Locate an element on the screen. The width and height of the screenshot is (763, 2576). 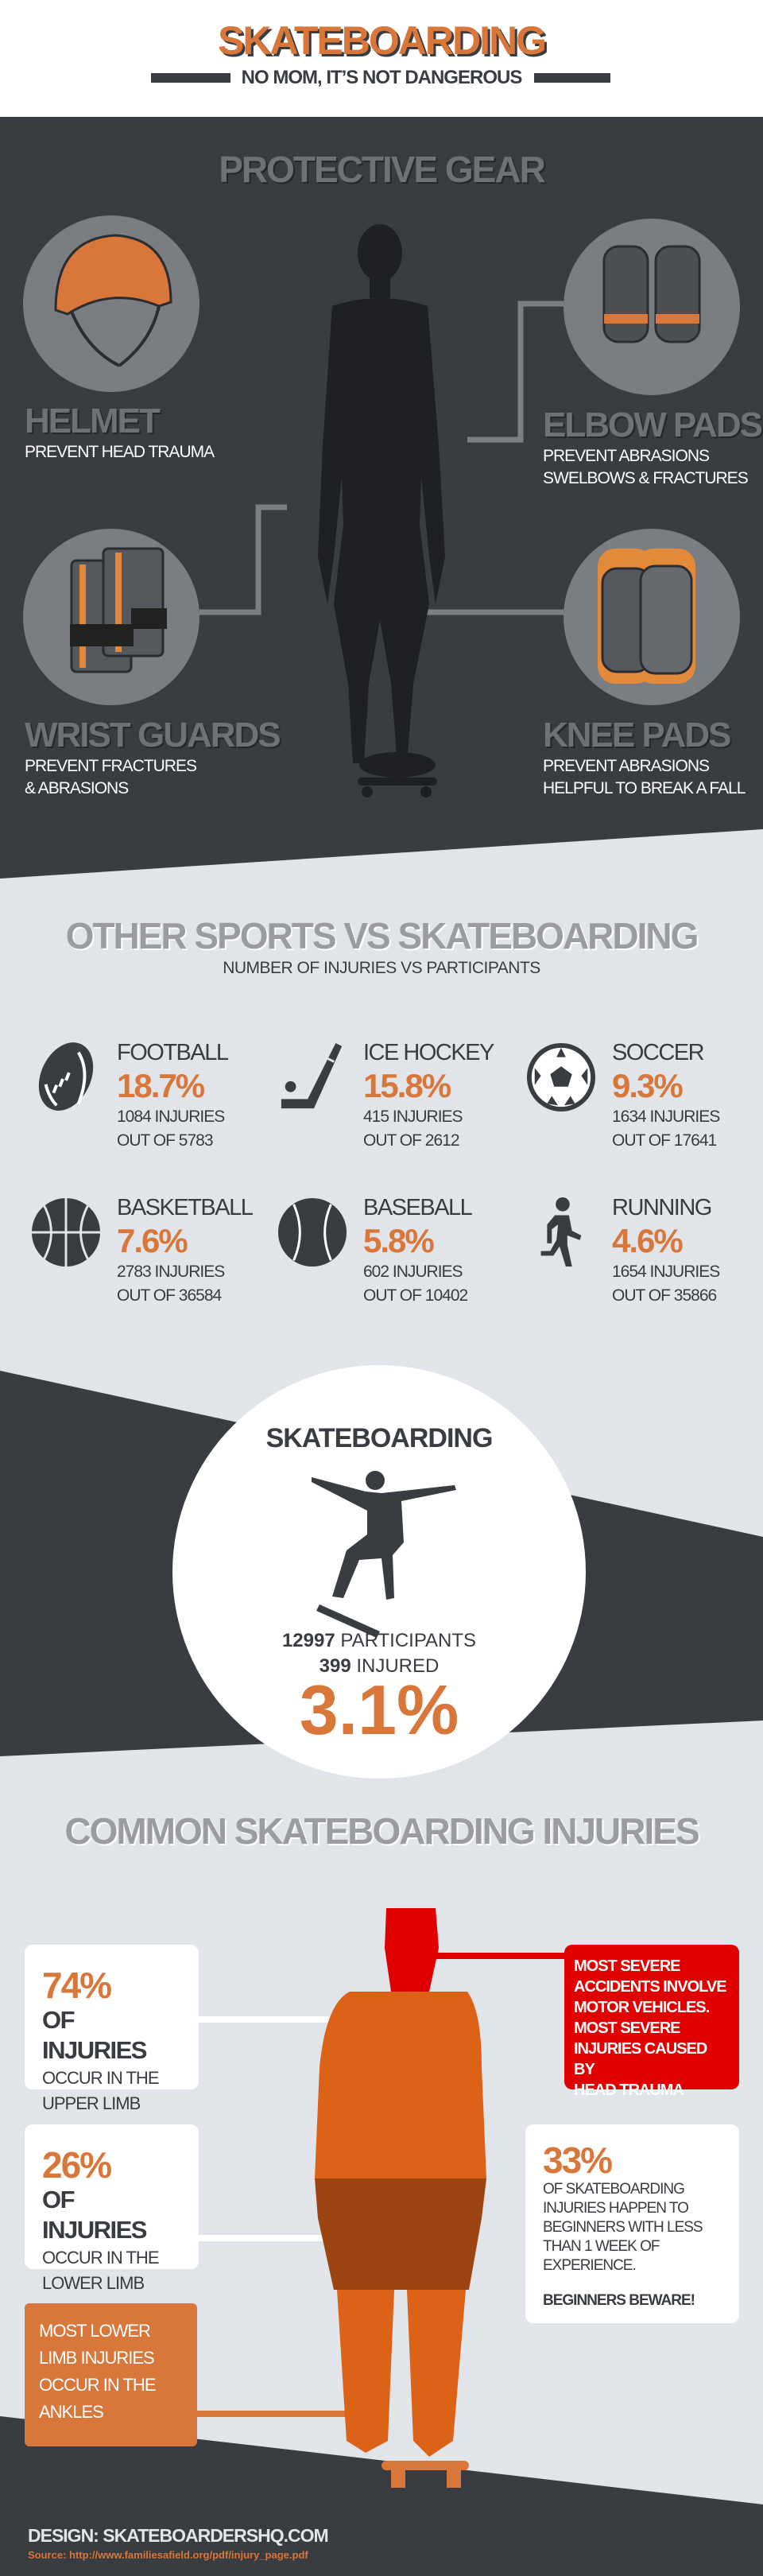
sport-percent: 4.6% is located at coordinates (648, 1241).